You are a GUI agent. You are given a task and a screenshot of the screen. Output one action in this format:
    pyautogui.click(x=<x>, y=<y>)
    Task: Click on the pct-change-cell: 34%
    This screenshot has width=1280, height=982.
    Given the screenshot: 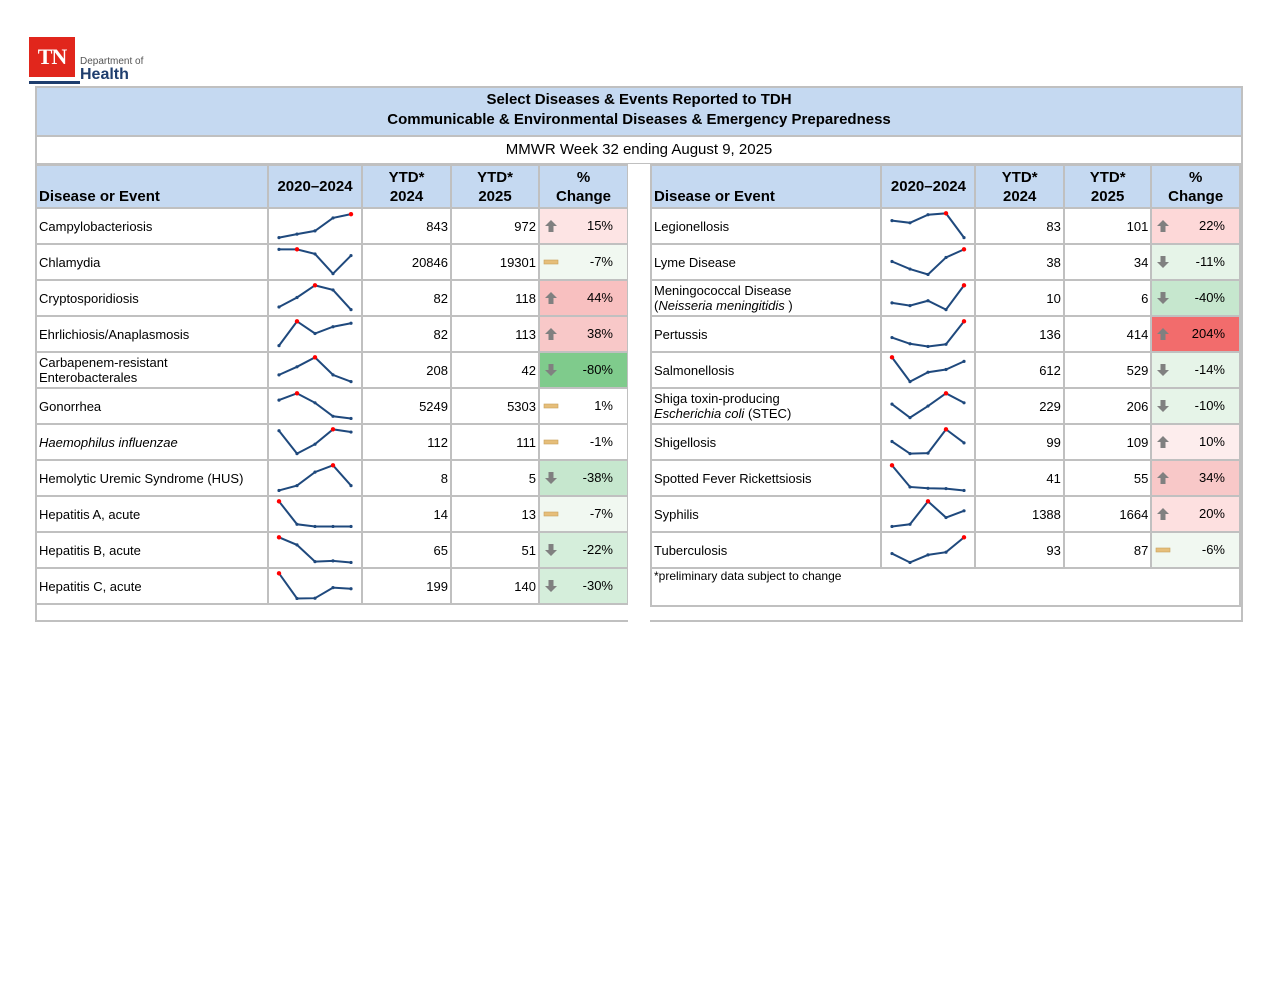 What is the action you would take?
    pyautogui.click(x=1195, y=478)
    